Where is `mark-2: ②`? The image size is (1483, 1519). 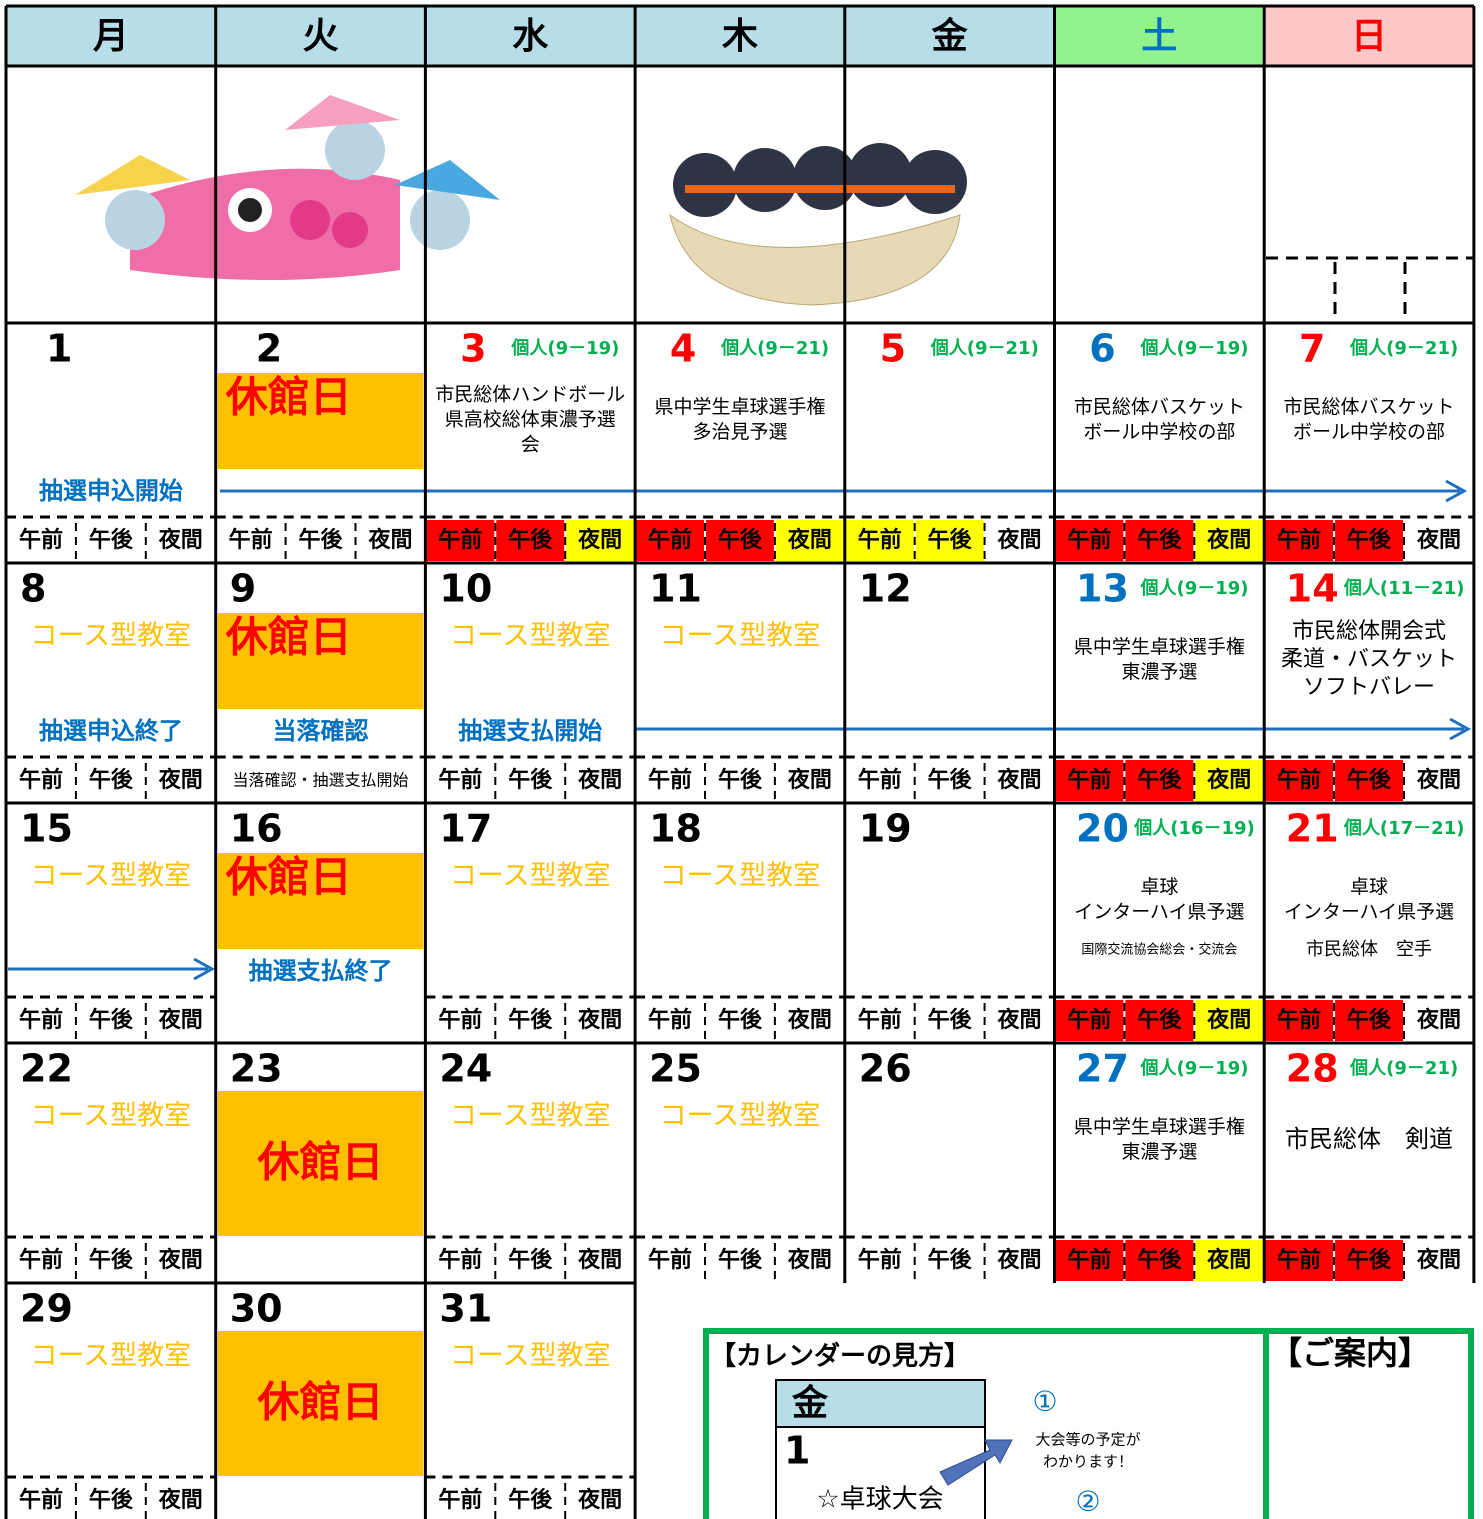 mark-2: ② is located at coordinates (1087, 1501).